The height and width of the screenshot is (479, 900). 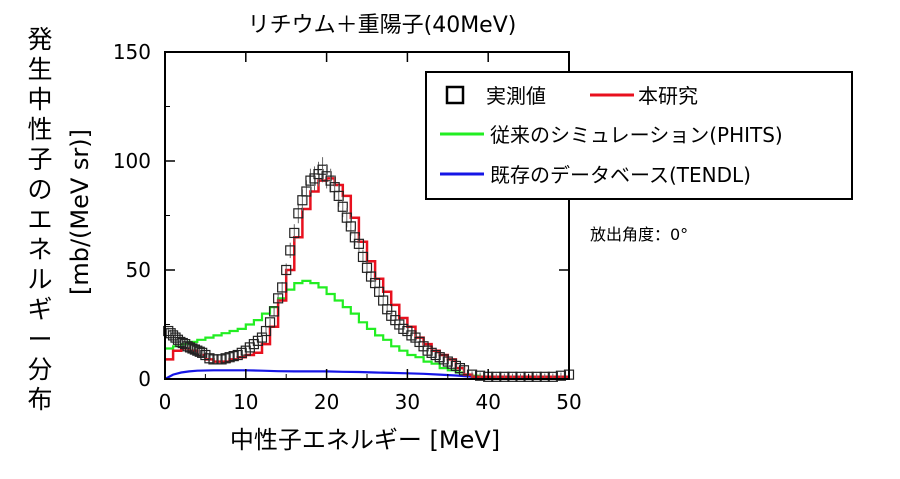 I want to click on x-tick-label: 20, so click(x=326, y=402).